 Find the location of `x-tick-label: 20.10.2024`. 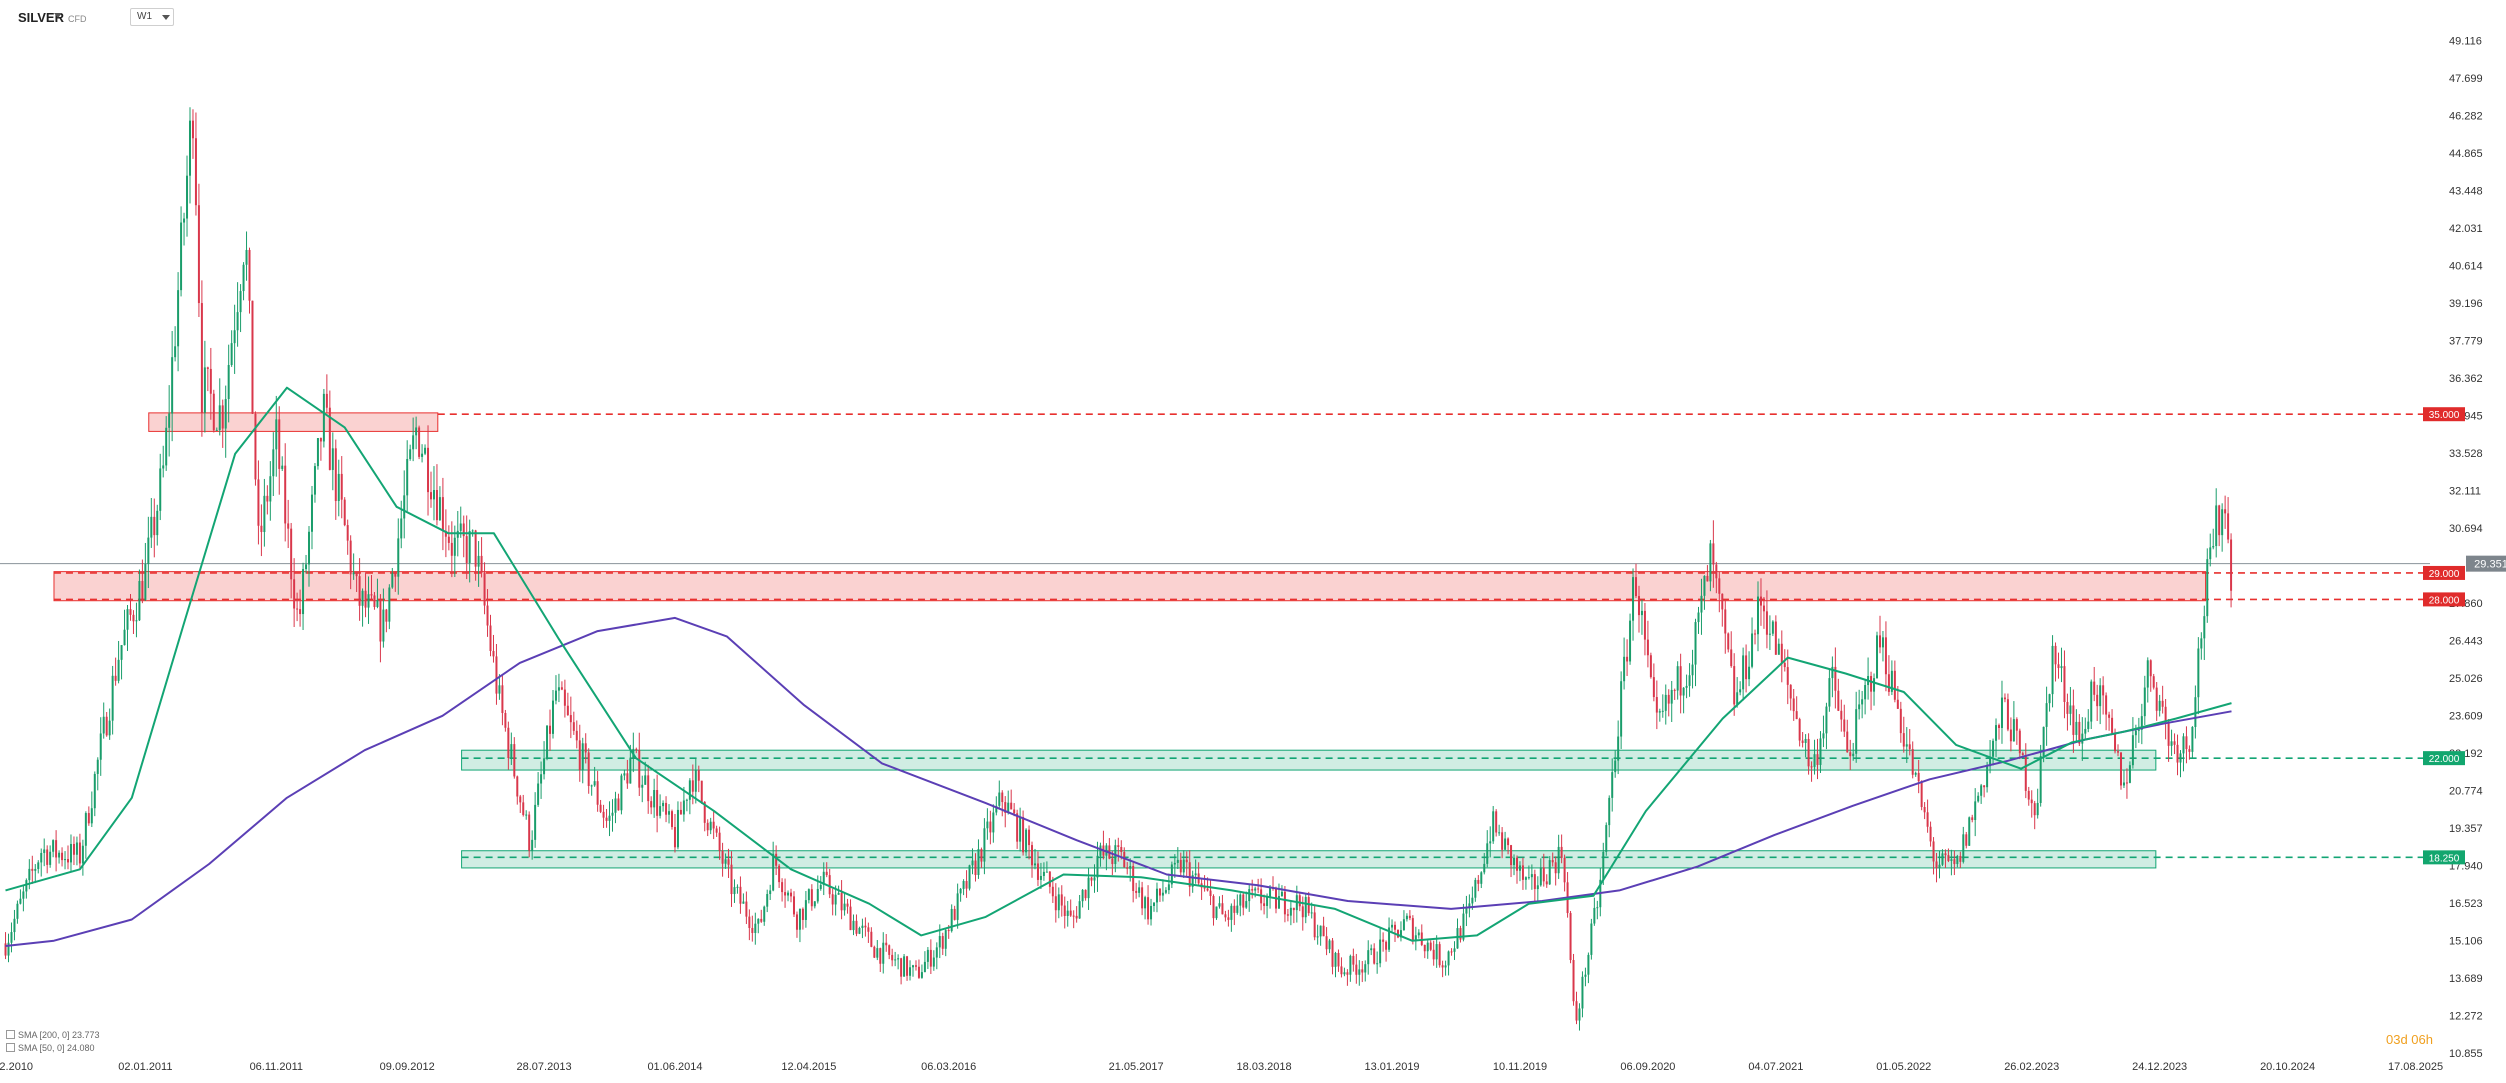

x-tick-label: 20.10.2024 is located at coordinates (2287, 1067).